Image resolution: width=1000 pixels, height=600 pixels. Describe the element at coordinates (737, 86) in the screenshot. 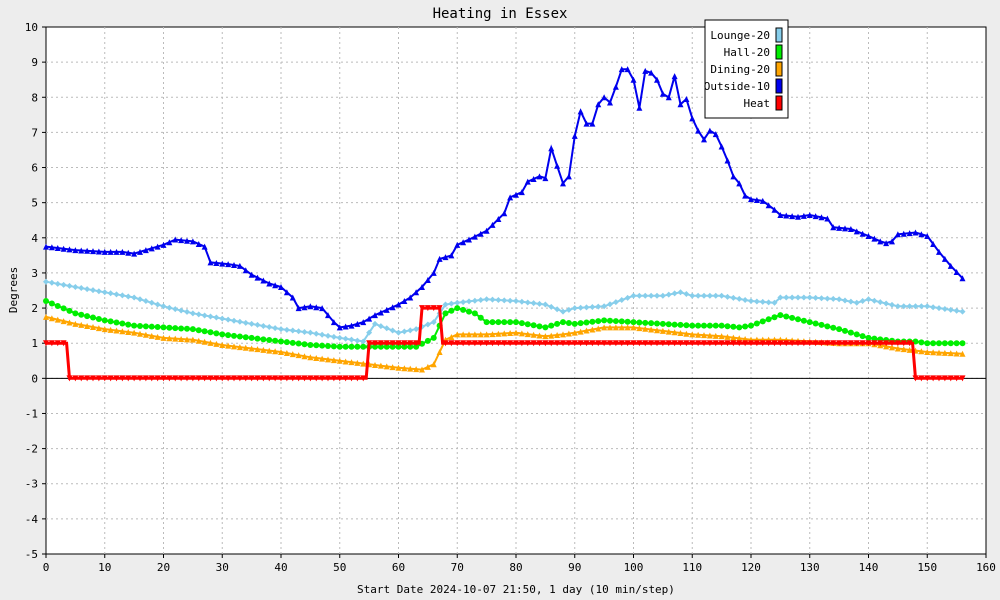

I see `legend-label: Outside-10` at that location.